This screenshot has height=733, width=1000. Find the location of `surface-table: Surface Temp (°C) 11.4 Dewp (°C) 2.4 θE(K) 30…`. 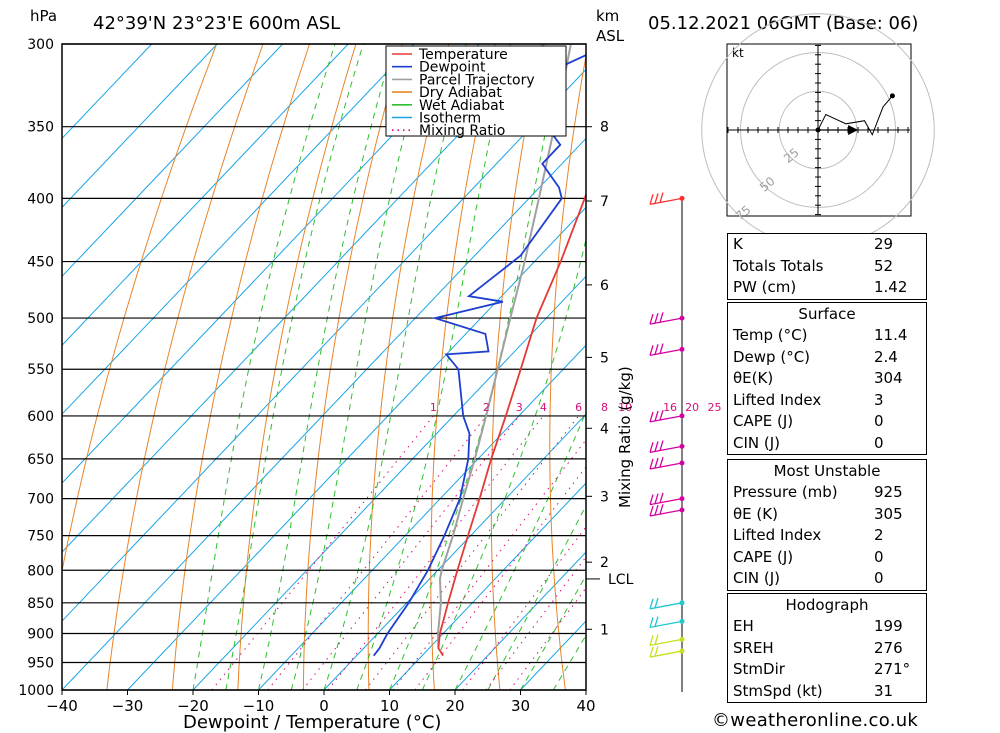

surface-table: Surface Temp (°C) 11.4 Dewp (°C) 2.4 θE(K) 30… is located at coordinates (827, 378).